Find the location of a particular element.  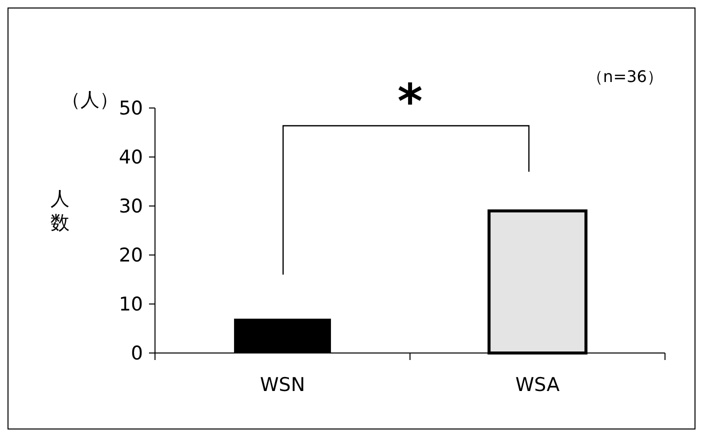

y-axis-title: 人数 is located at coordinates (60, 211).